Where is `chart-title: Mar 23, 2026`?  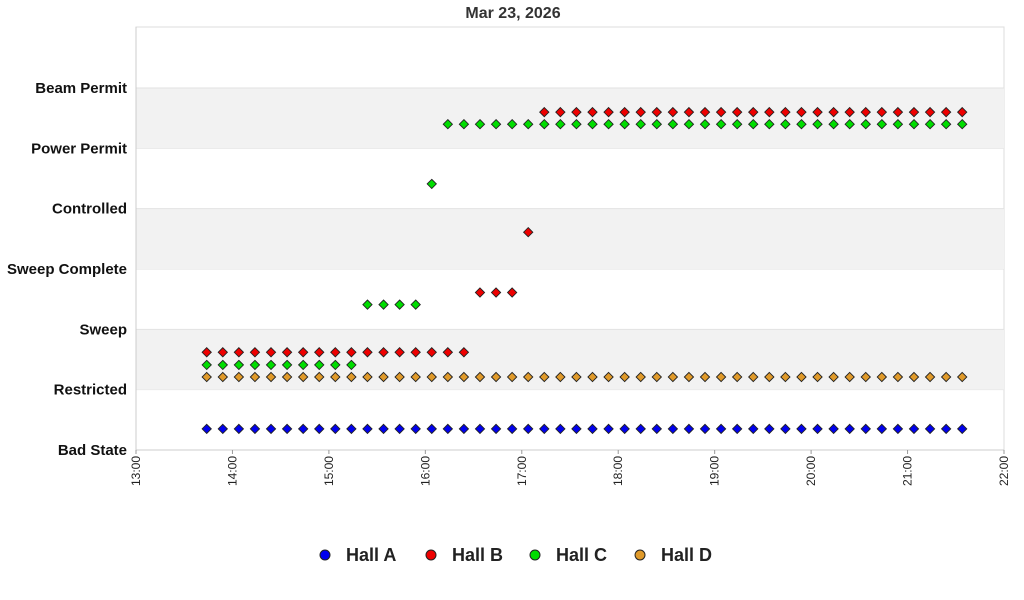
chart-title: Mar 23, 2026 is located at coordinates (512, 13).